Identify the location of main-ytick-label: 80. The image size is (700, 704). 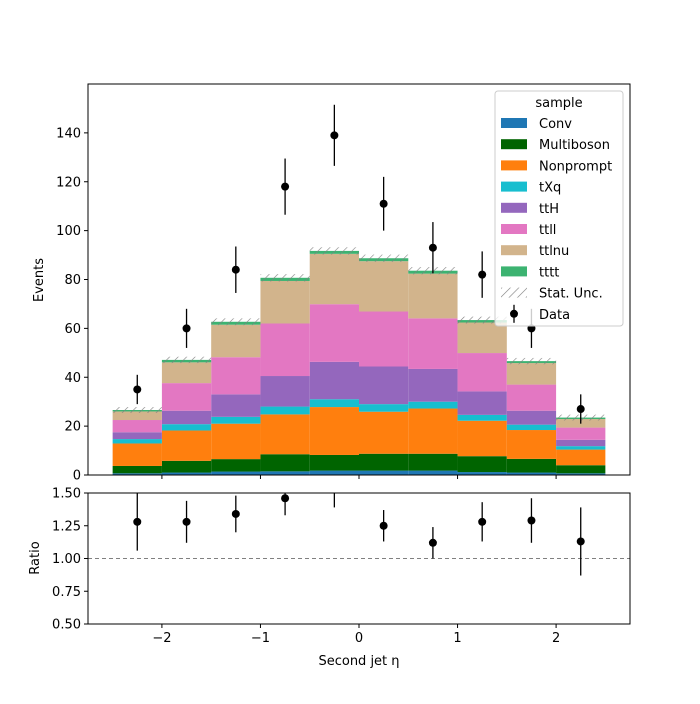
(72, 280).